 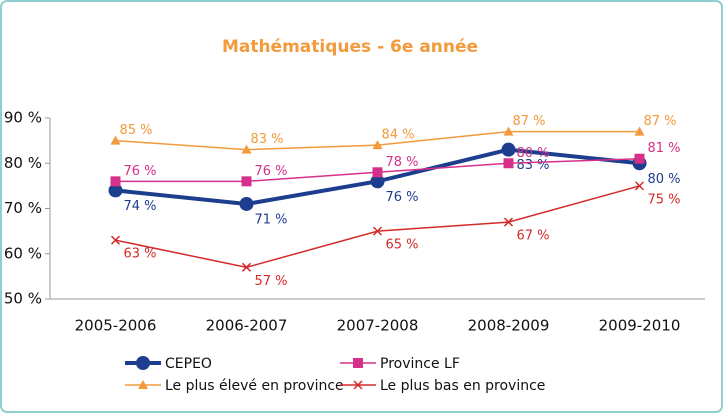 What do you see at coordinates (350, 47) in the screenshot?
I see `chart-title: Mathématiques - 6e année` at bounding box center [350, 47].